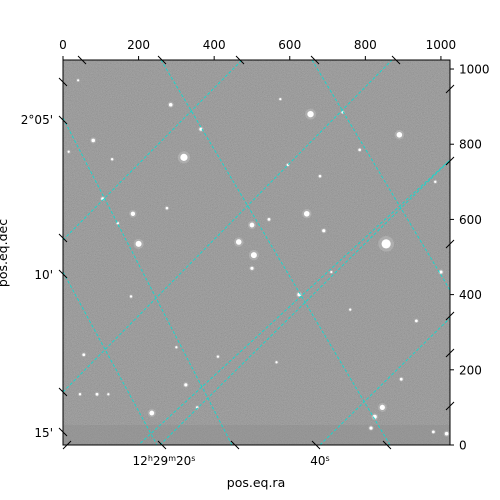  I want to click on y-axis-label: pos.eq.dec, so click(5, 253).